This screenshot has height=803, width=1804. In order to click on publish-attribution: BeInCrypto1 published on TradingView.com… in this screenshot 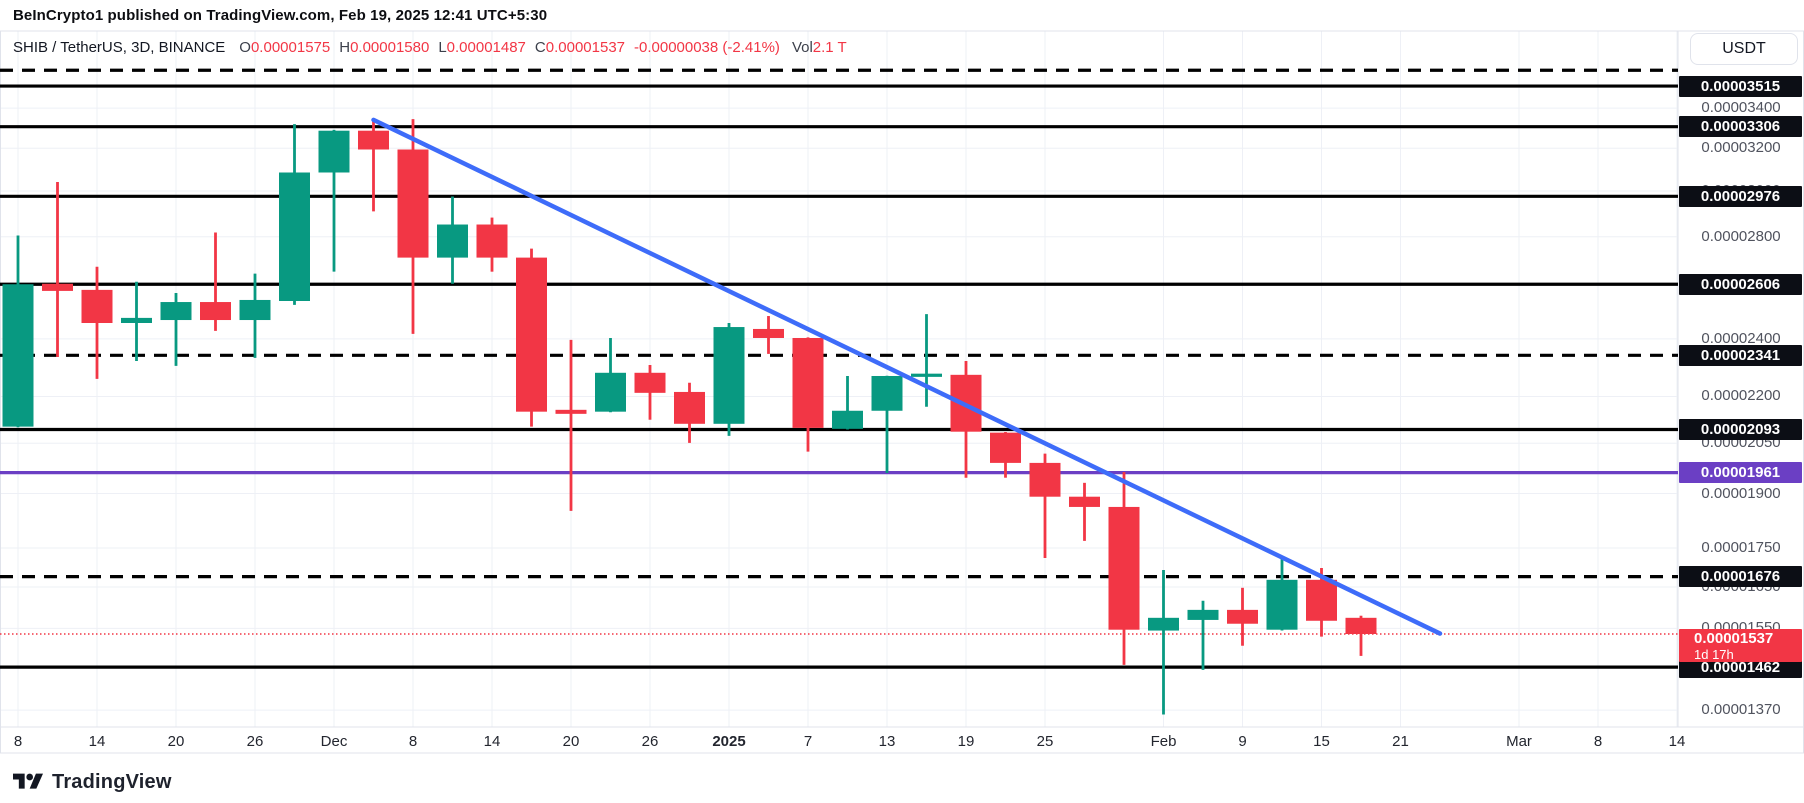, I will do `click(280, 15)`.